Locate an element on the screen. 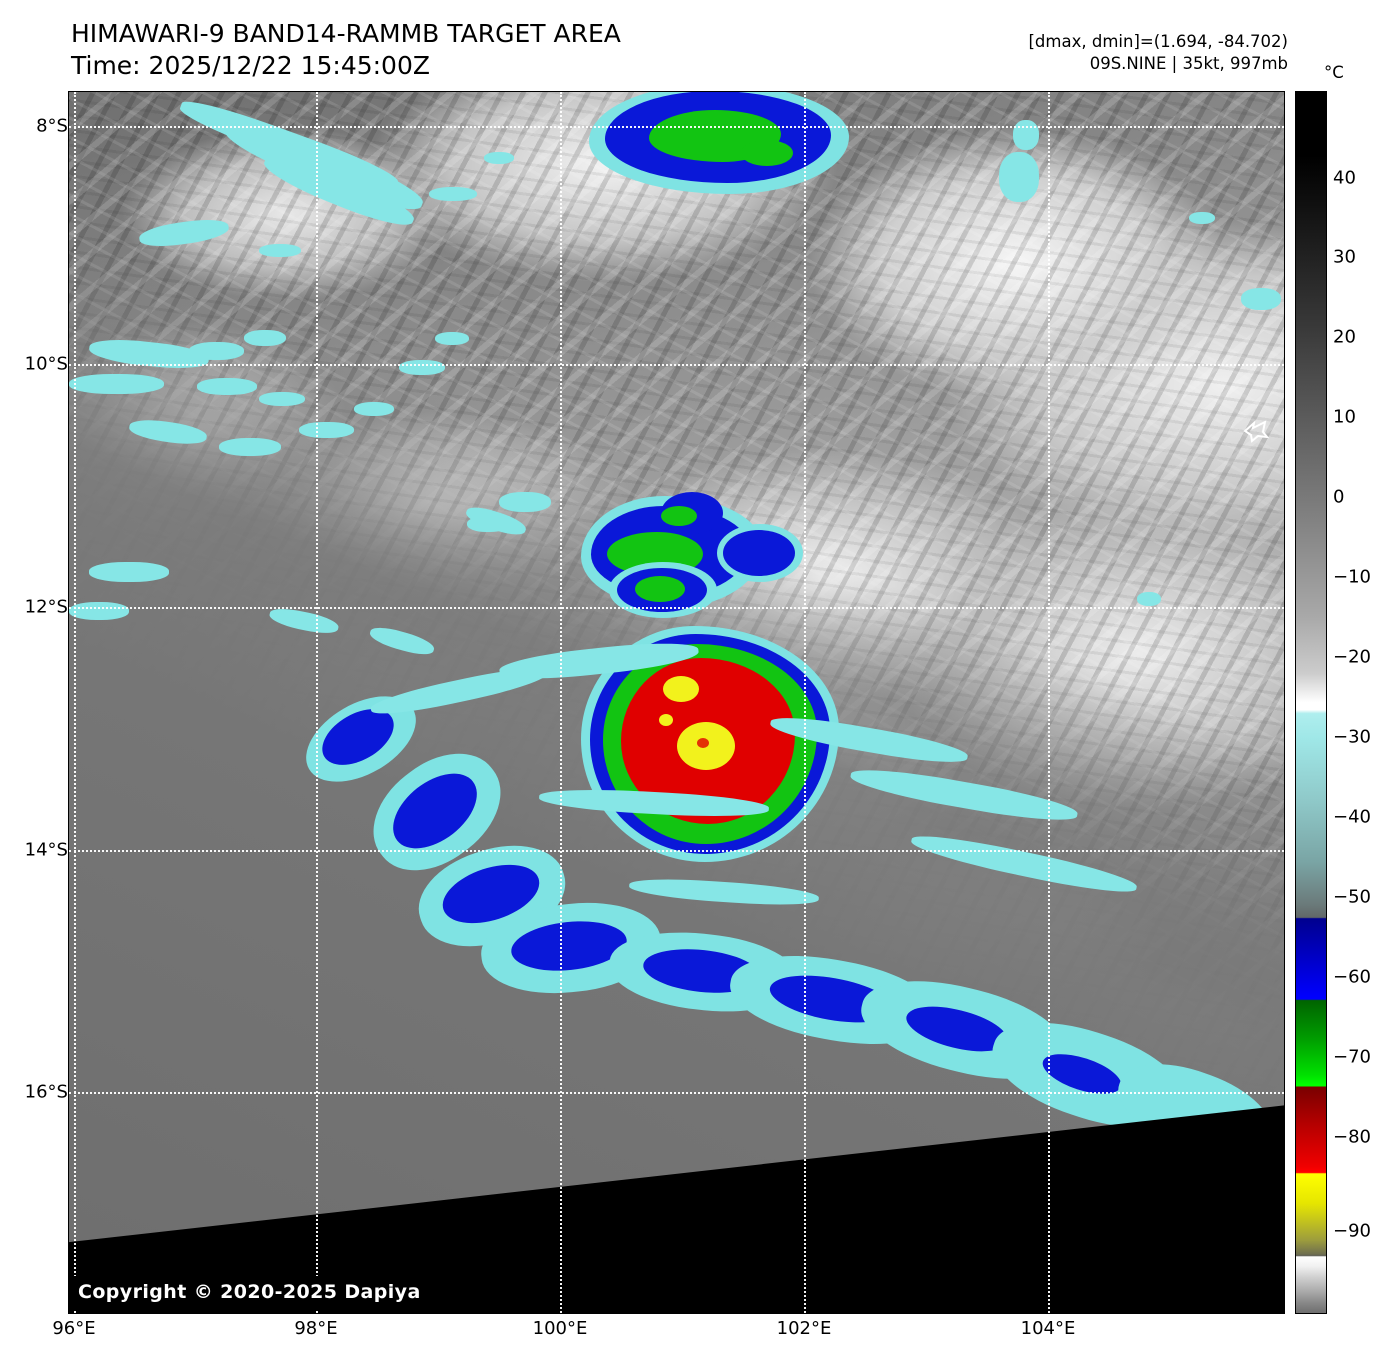  lat-tick-label: 10°S is located at coordinates (46, 364).